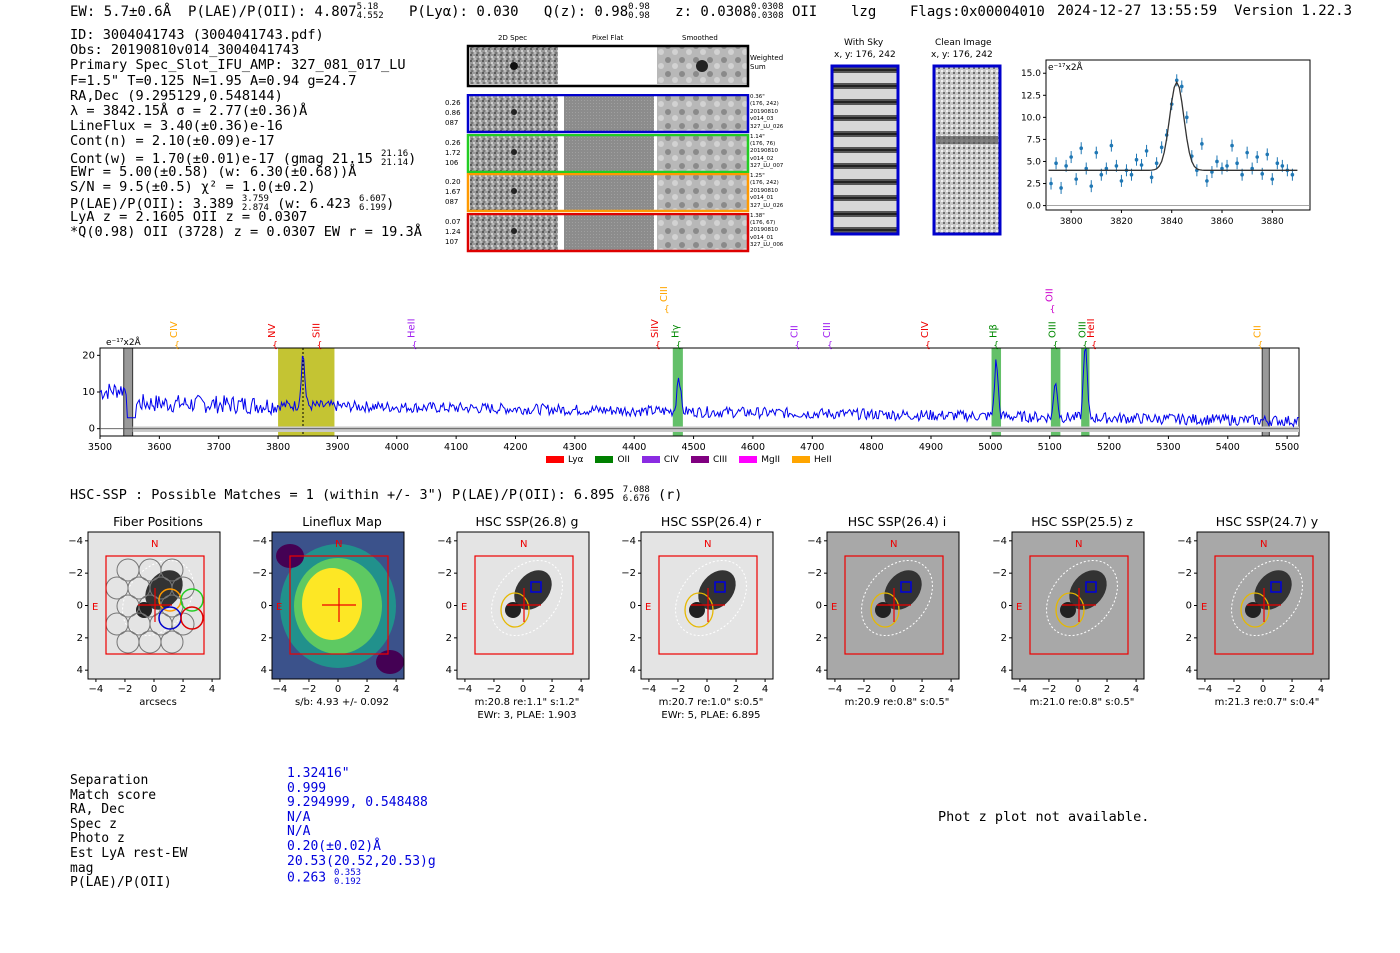  Describe the element at coordinates (660, 460) in the screenshot. I see `legend-item: CIV` at that location.